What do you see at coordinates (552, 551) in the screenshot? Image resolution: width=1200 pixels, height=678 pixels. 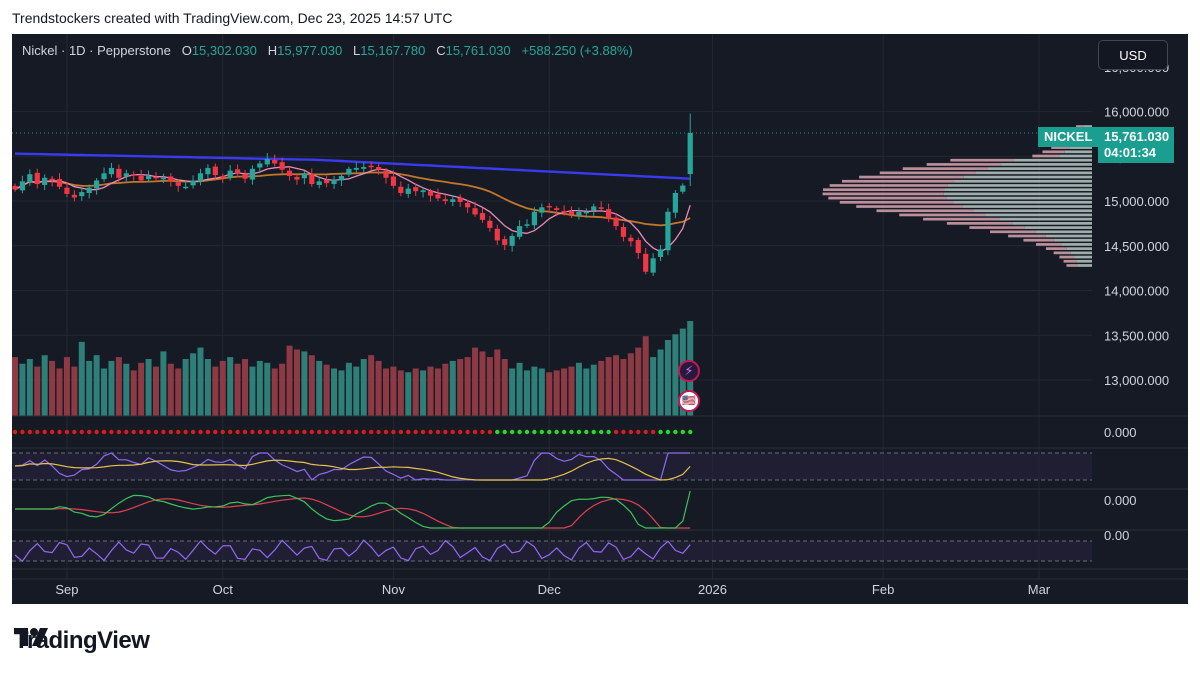 I see `osc2-band` at bounding box center [552, 551].